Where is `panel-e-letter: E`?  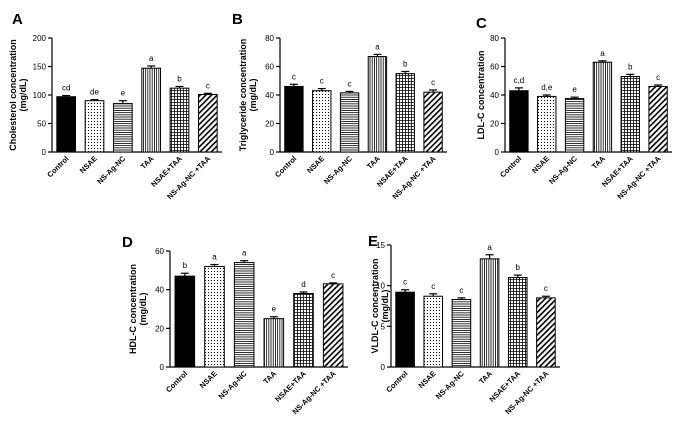
panel-e-letter: E is located at coordinates (373, 241).